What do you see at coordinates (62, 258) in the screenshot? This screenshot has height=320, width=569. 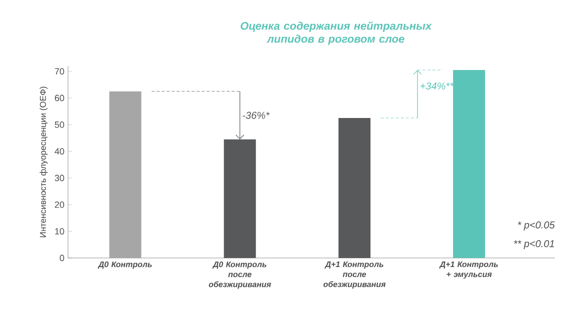 I see `y-tick-label: 0` at bounding box center [62, 258].